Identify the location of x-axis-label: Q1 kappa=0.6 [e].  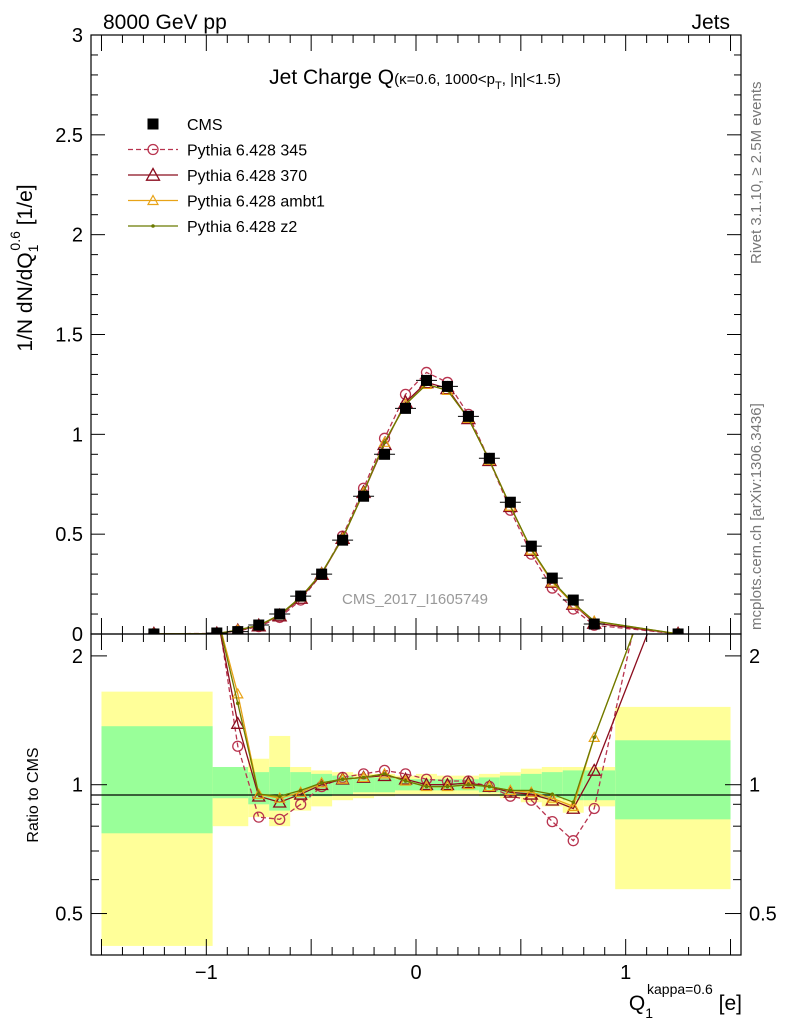
(685, 1001).